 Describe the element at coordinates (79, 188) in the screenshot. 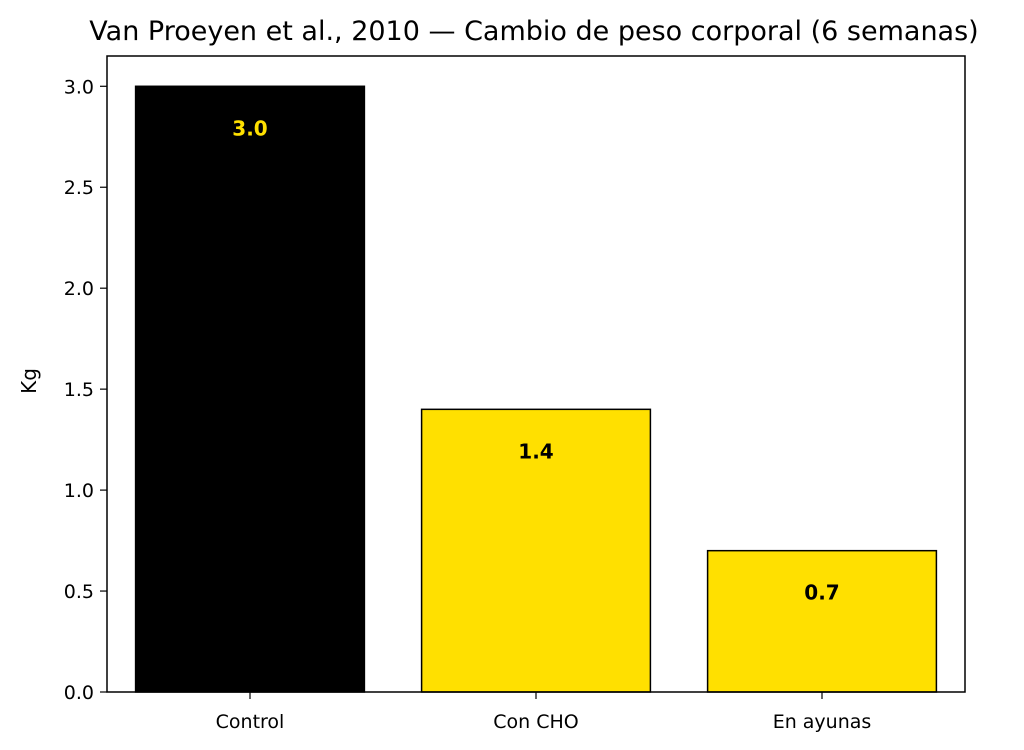

I see `y-tick-label: 2.5` at that location.